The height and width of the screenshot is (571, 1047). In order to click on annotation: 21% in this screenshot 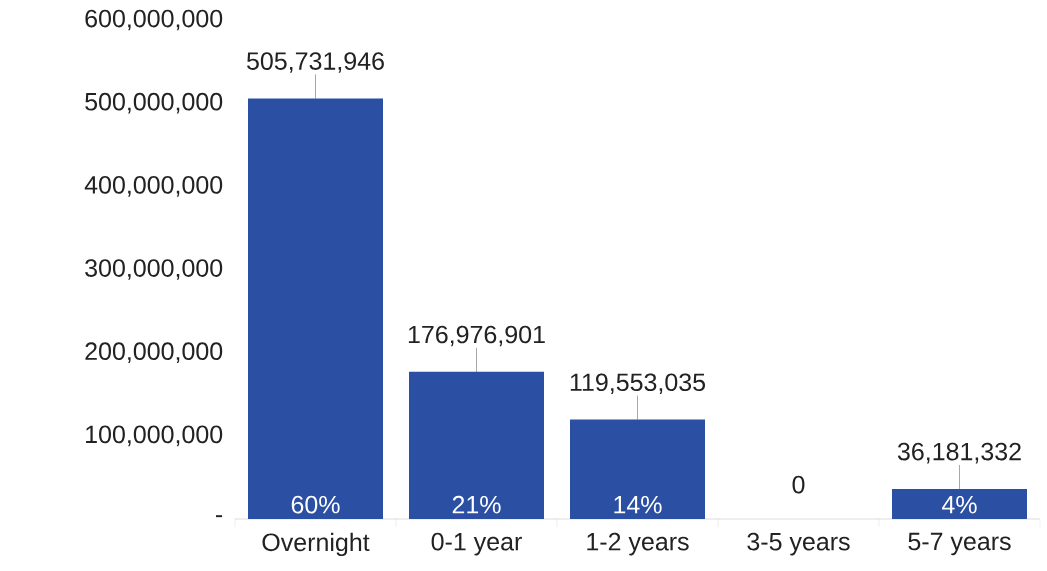, I will do `click(476, 504)`.